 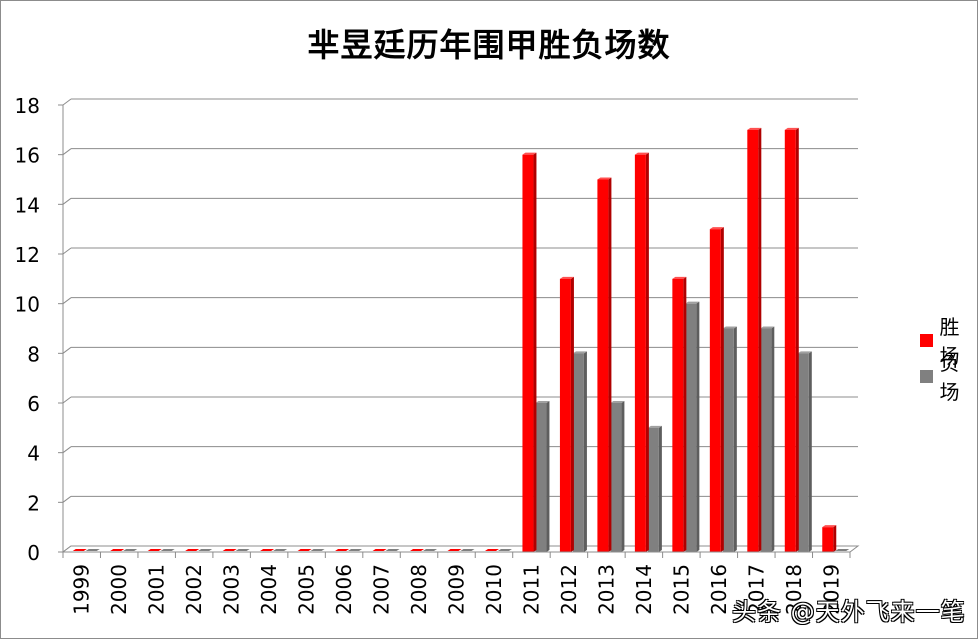 What do you see at coordinates (119, 589) in the screenshot?
I see `x-tick-label: 2000` at bounding box center [119, 589].